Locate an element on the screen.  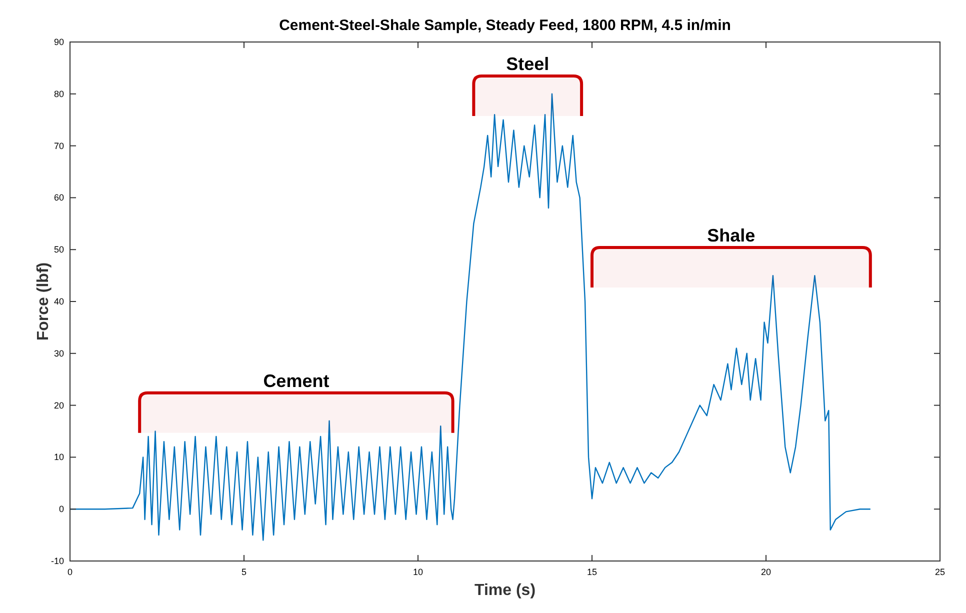
y-tick-label: 50 is located at coordinates (59, 249).